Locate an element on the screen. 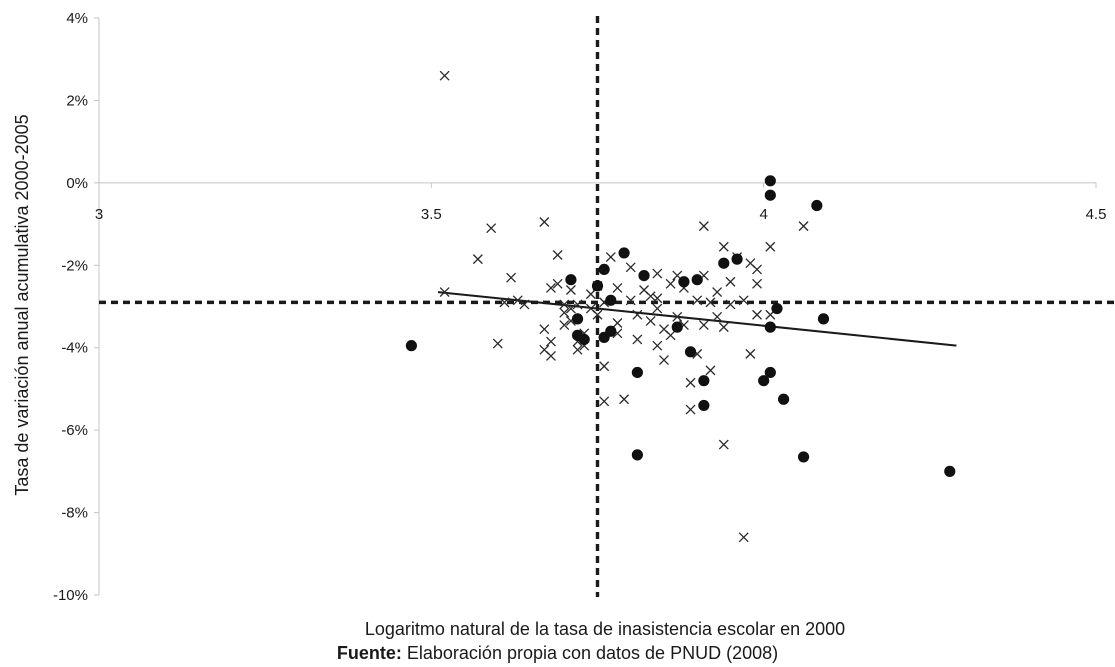  y-tick-label: 2% is located at coordinates (77, 100).